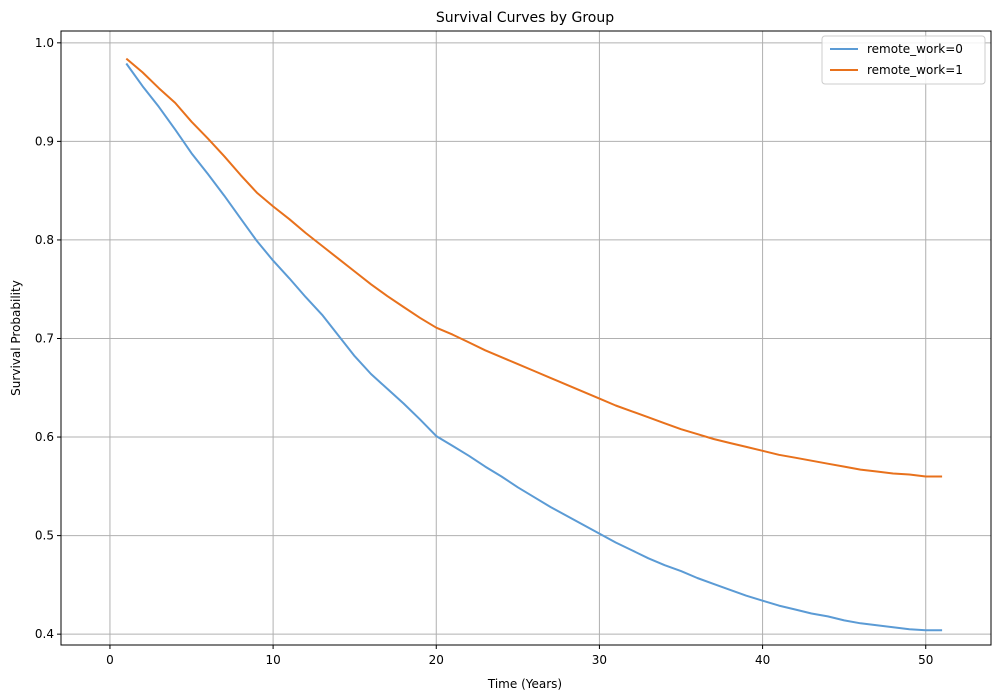 Image resolution: width=1001 pixels, height=699 pixels. Describe the element at coordinates (44, 634) in the screenshot. I see `y-tick-label: 0.4` at that location.